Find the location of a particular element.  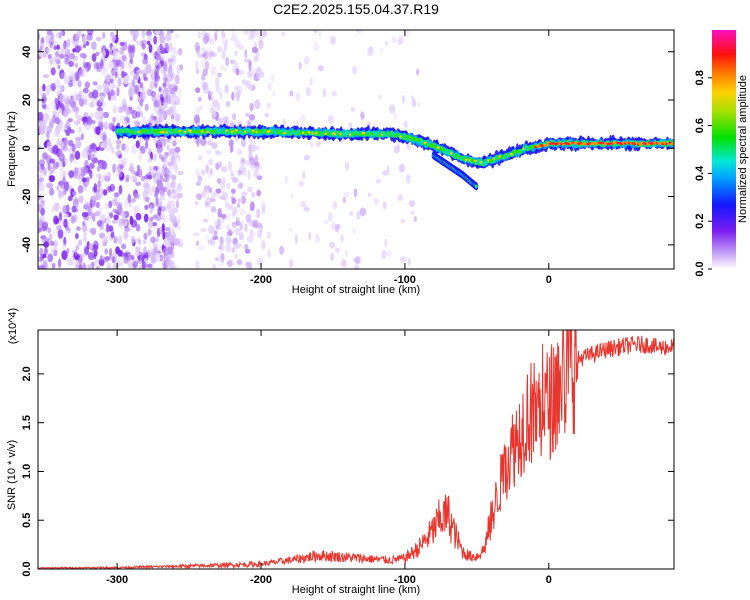

x-tick-label: -300 is located at coordinates (117, 280).